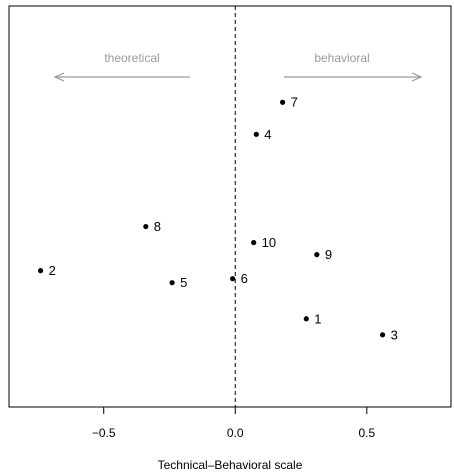  Describe the element at coordinates (353, 66) in the screenshot. I see `behavioral-arrow: behavioral` at that location.